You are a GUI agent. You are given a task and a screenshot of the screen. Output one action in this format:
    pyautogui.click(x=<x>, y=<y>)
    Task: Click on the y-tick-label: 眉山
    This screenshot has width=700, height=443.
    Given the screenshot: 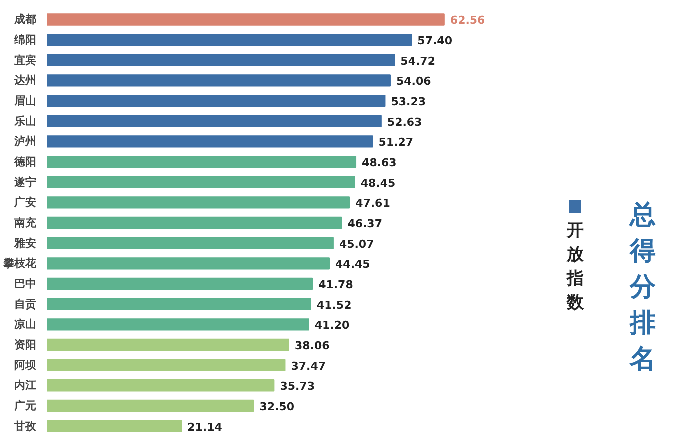 What is the action you would take?
    pyautogui.click(x=25, y=101)
    